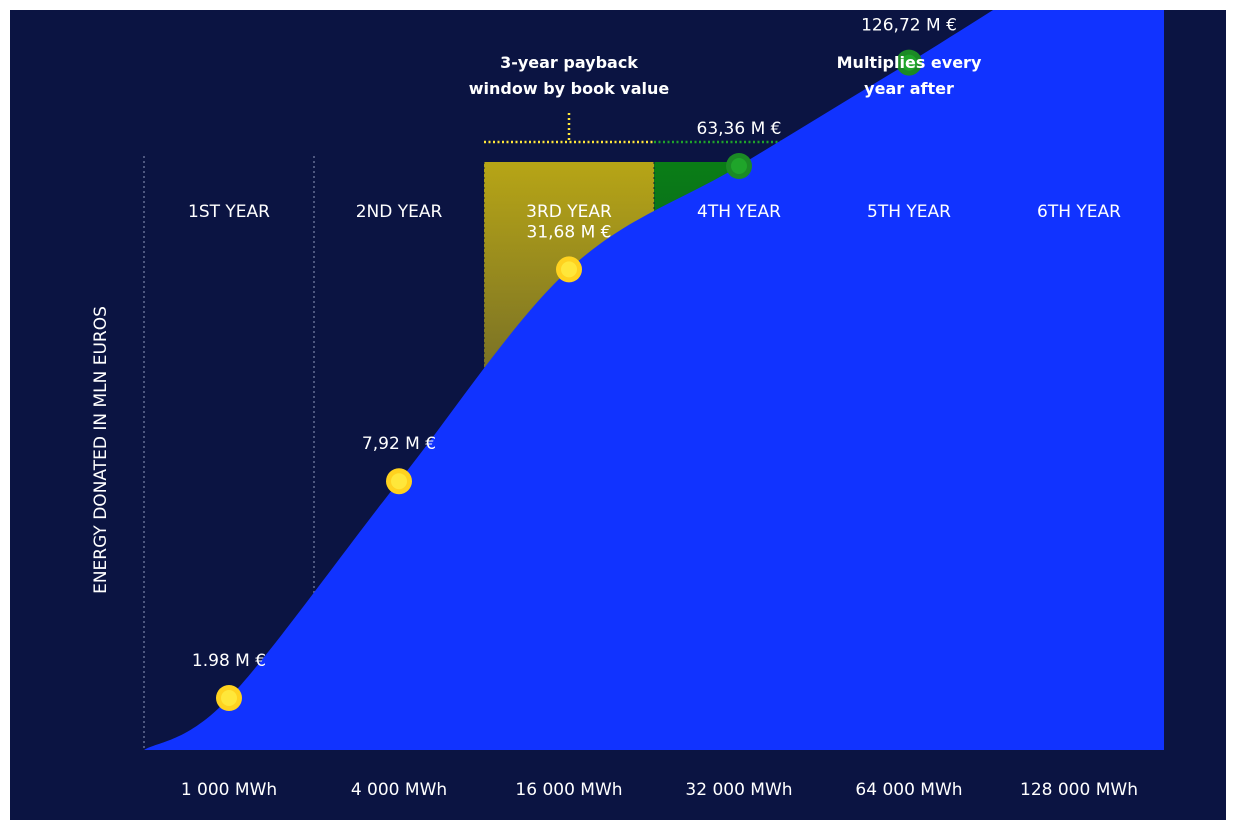 The width and height of the screenshot is (1234, 830). Describe the element at coordinates (399, 444) in the screenshot. I see `value-label: 7,92 M €` at that location.